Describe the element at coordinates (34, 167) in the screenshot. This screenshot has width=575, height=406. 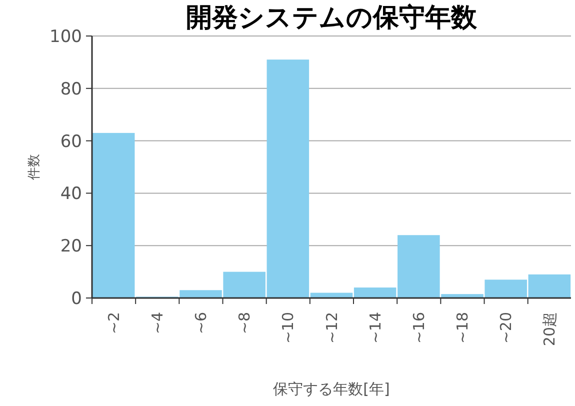
I see `y-axis-title: 件数` at that location.